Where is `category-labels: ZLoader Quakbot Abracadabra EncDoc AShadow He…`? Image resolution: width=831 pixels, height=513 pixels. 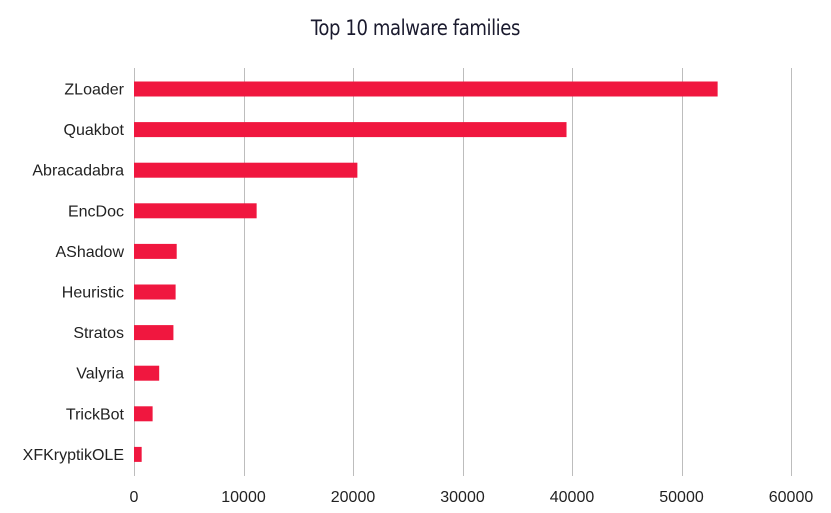 category-labels: ZLoader Quakbot Abracadabra EncDoc AShadow He… is located at coordinates (74, 273).